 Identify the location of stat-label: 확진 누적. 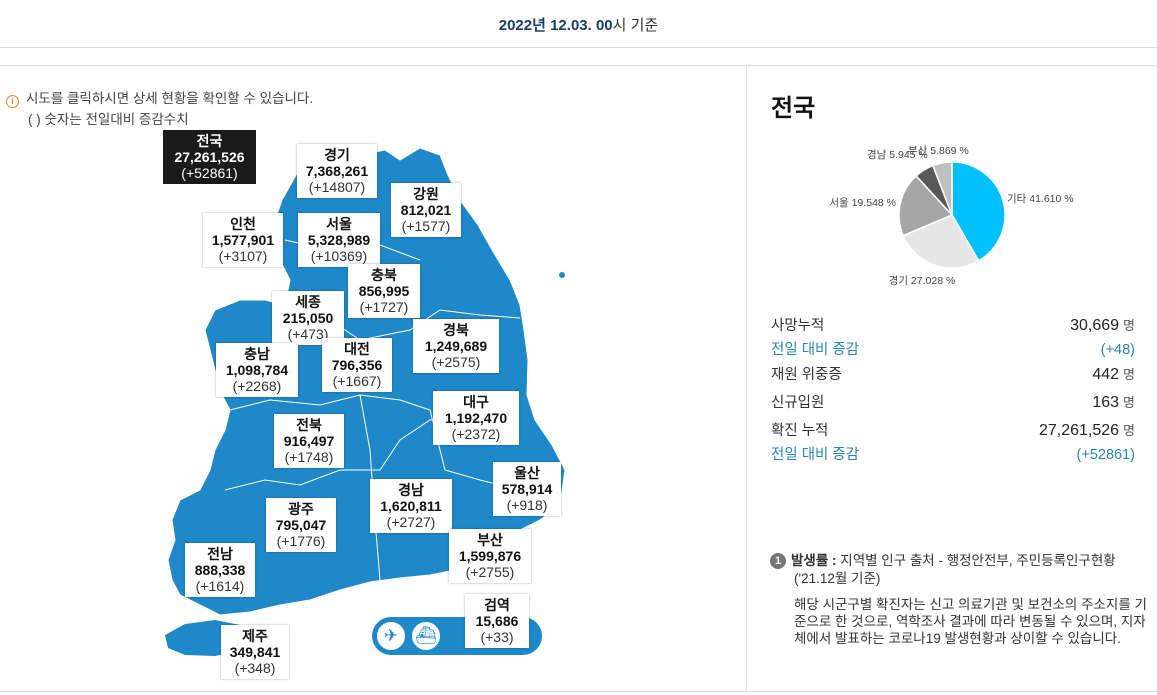
(800, 431).